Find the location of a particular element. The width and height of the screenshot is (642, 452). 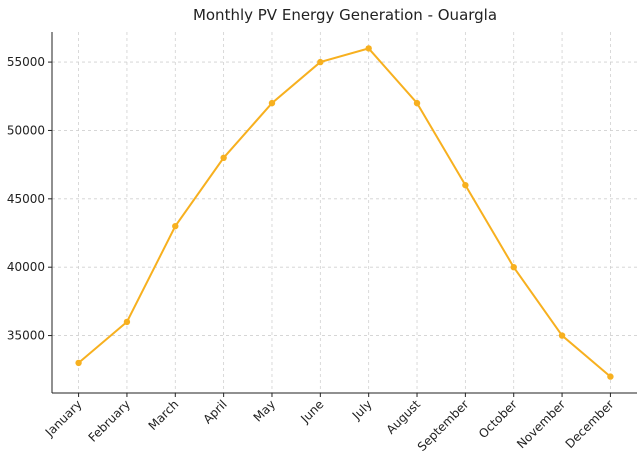

chart-title: Monthly PV Energy Generation - Ouargla is located at coordinates (345, 15).